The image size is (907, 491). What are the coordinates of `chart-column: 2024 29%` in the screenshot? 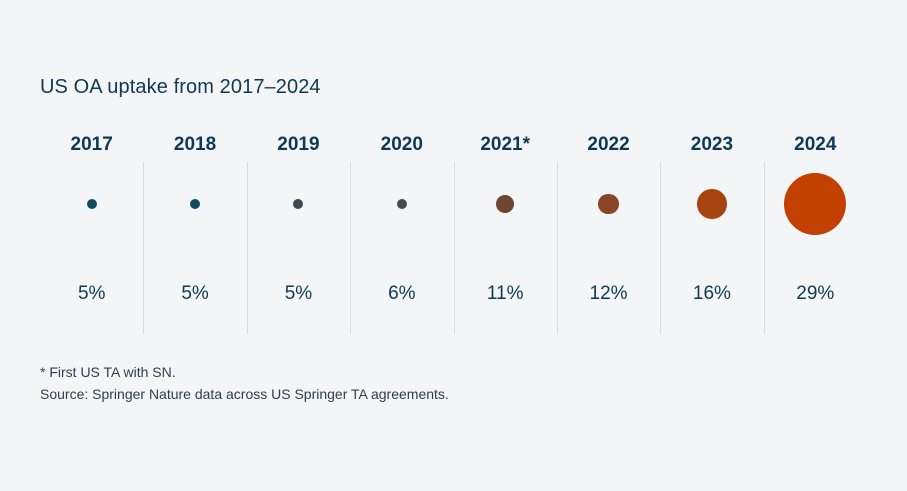 It's located at (815, 227).